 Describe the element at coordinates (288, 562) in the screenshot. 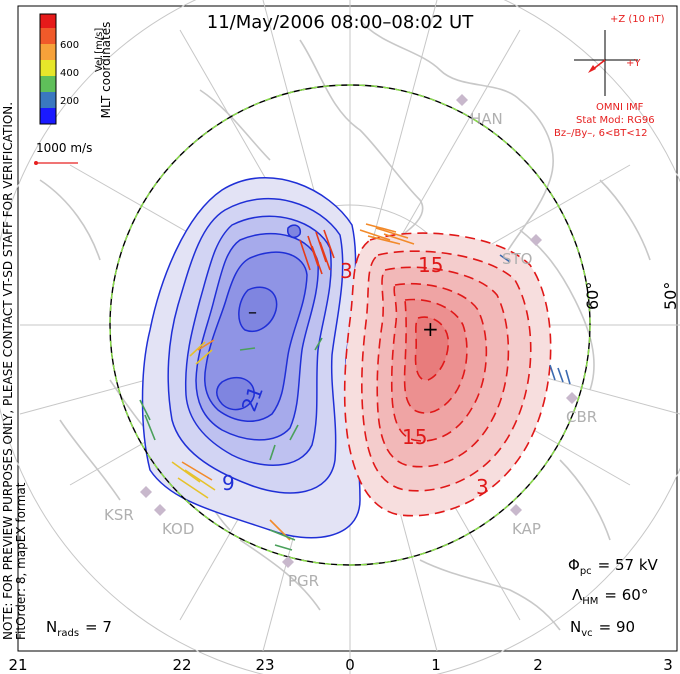

I see `station-marker-pgr` at that location.